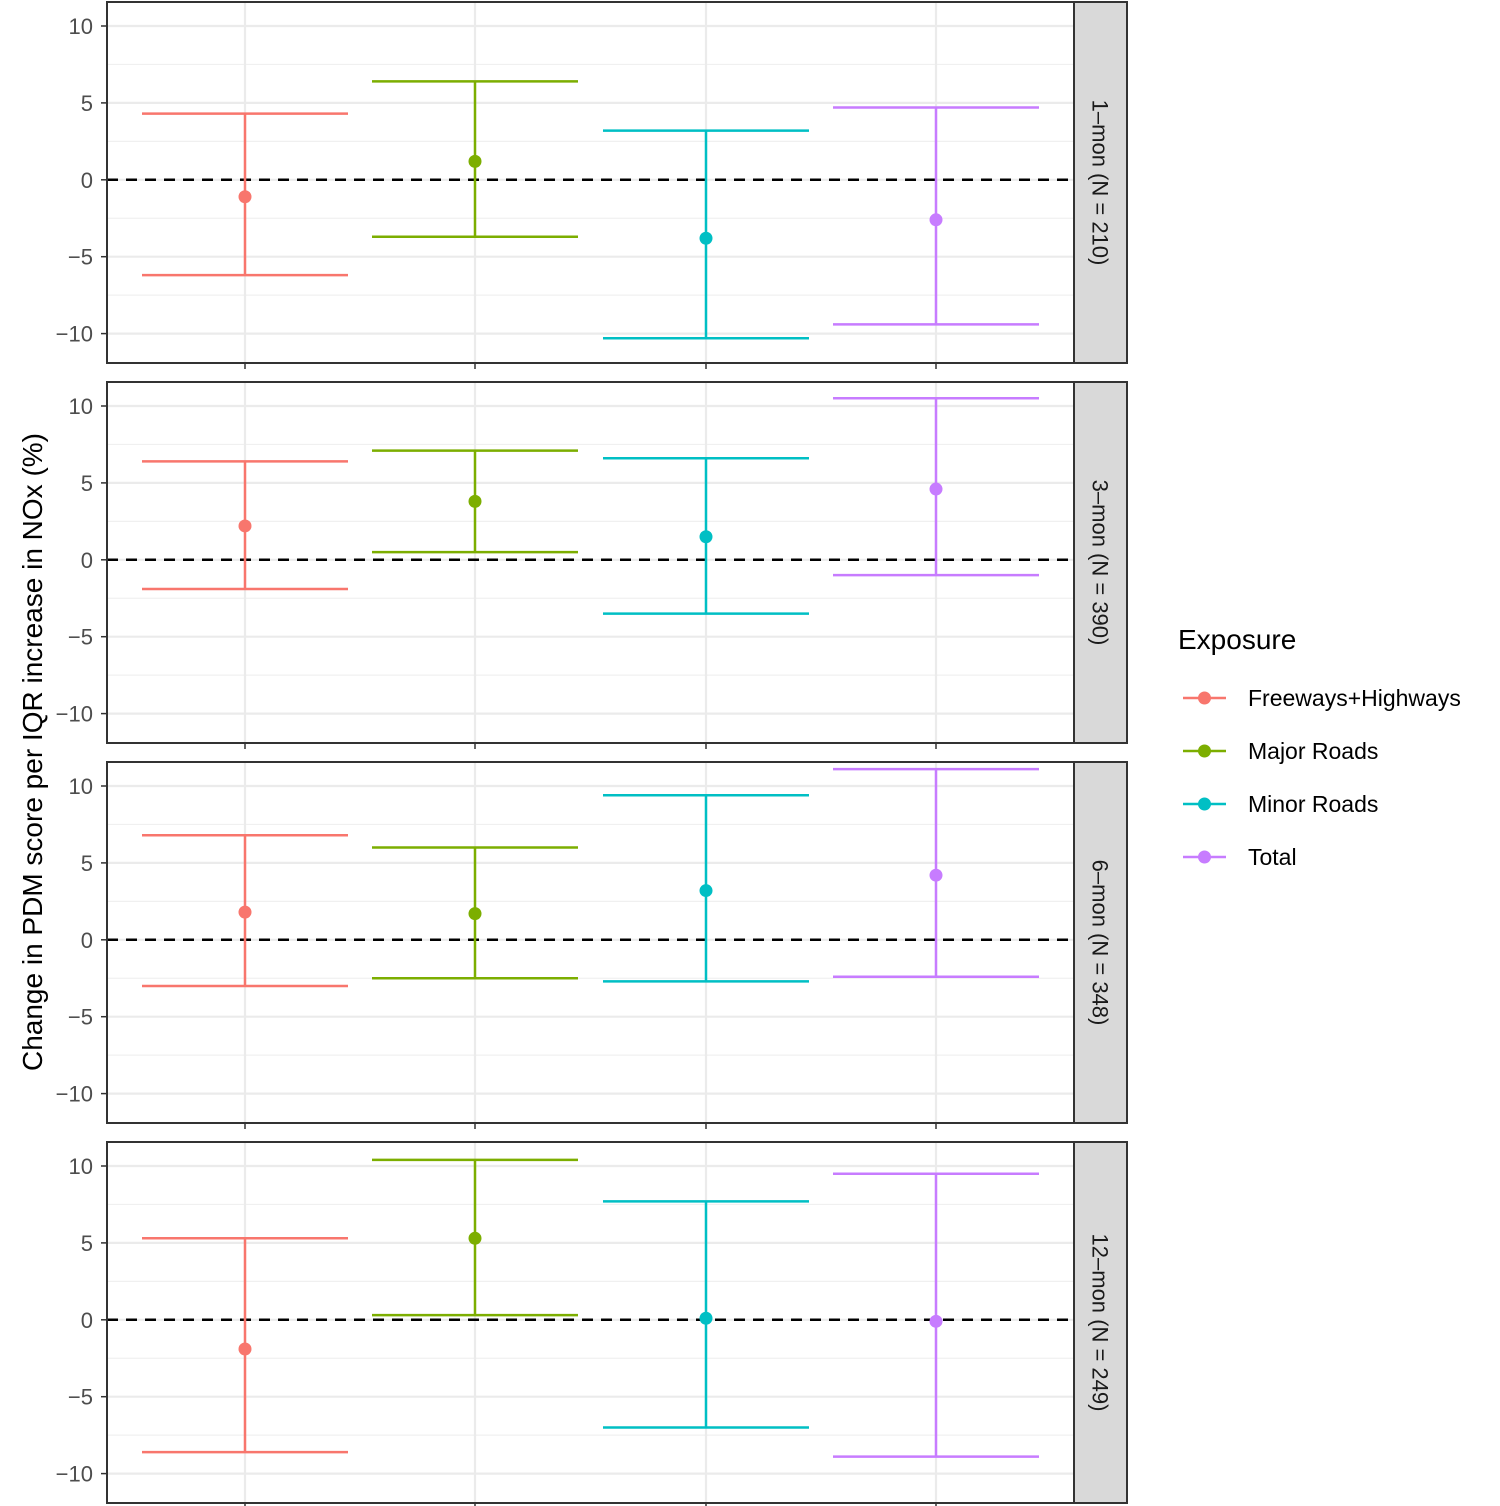 The width and height of the screenshot is (1500, 1506). What do you see at coordinates (1272, 857) in the screenshot?
I see `legend-label: Total` at bounding box center [1272, 857].